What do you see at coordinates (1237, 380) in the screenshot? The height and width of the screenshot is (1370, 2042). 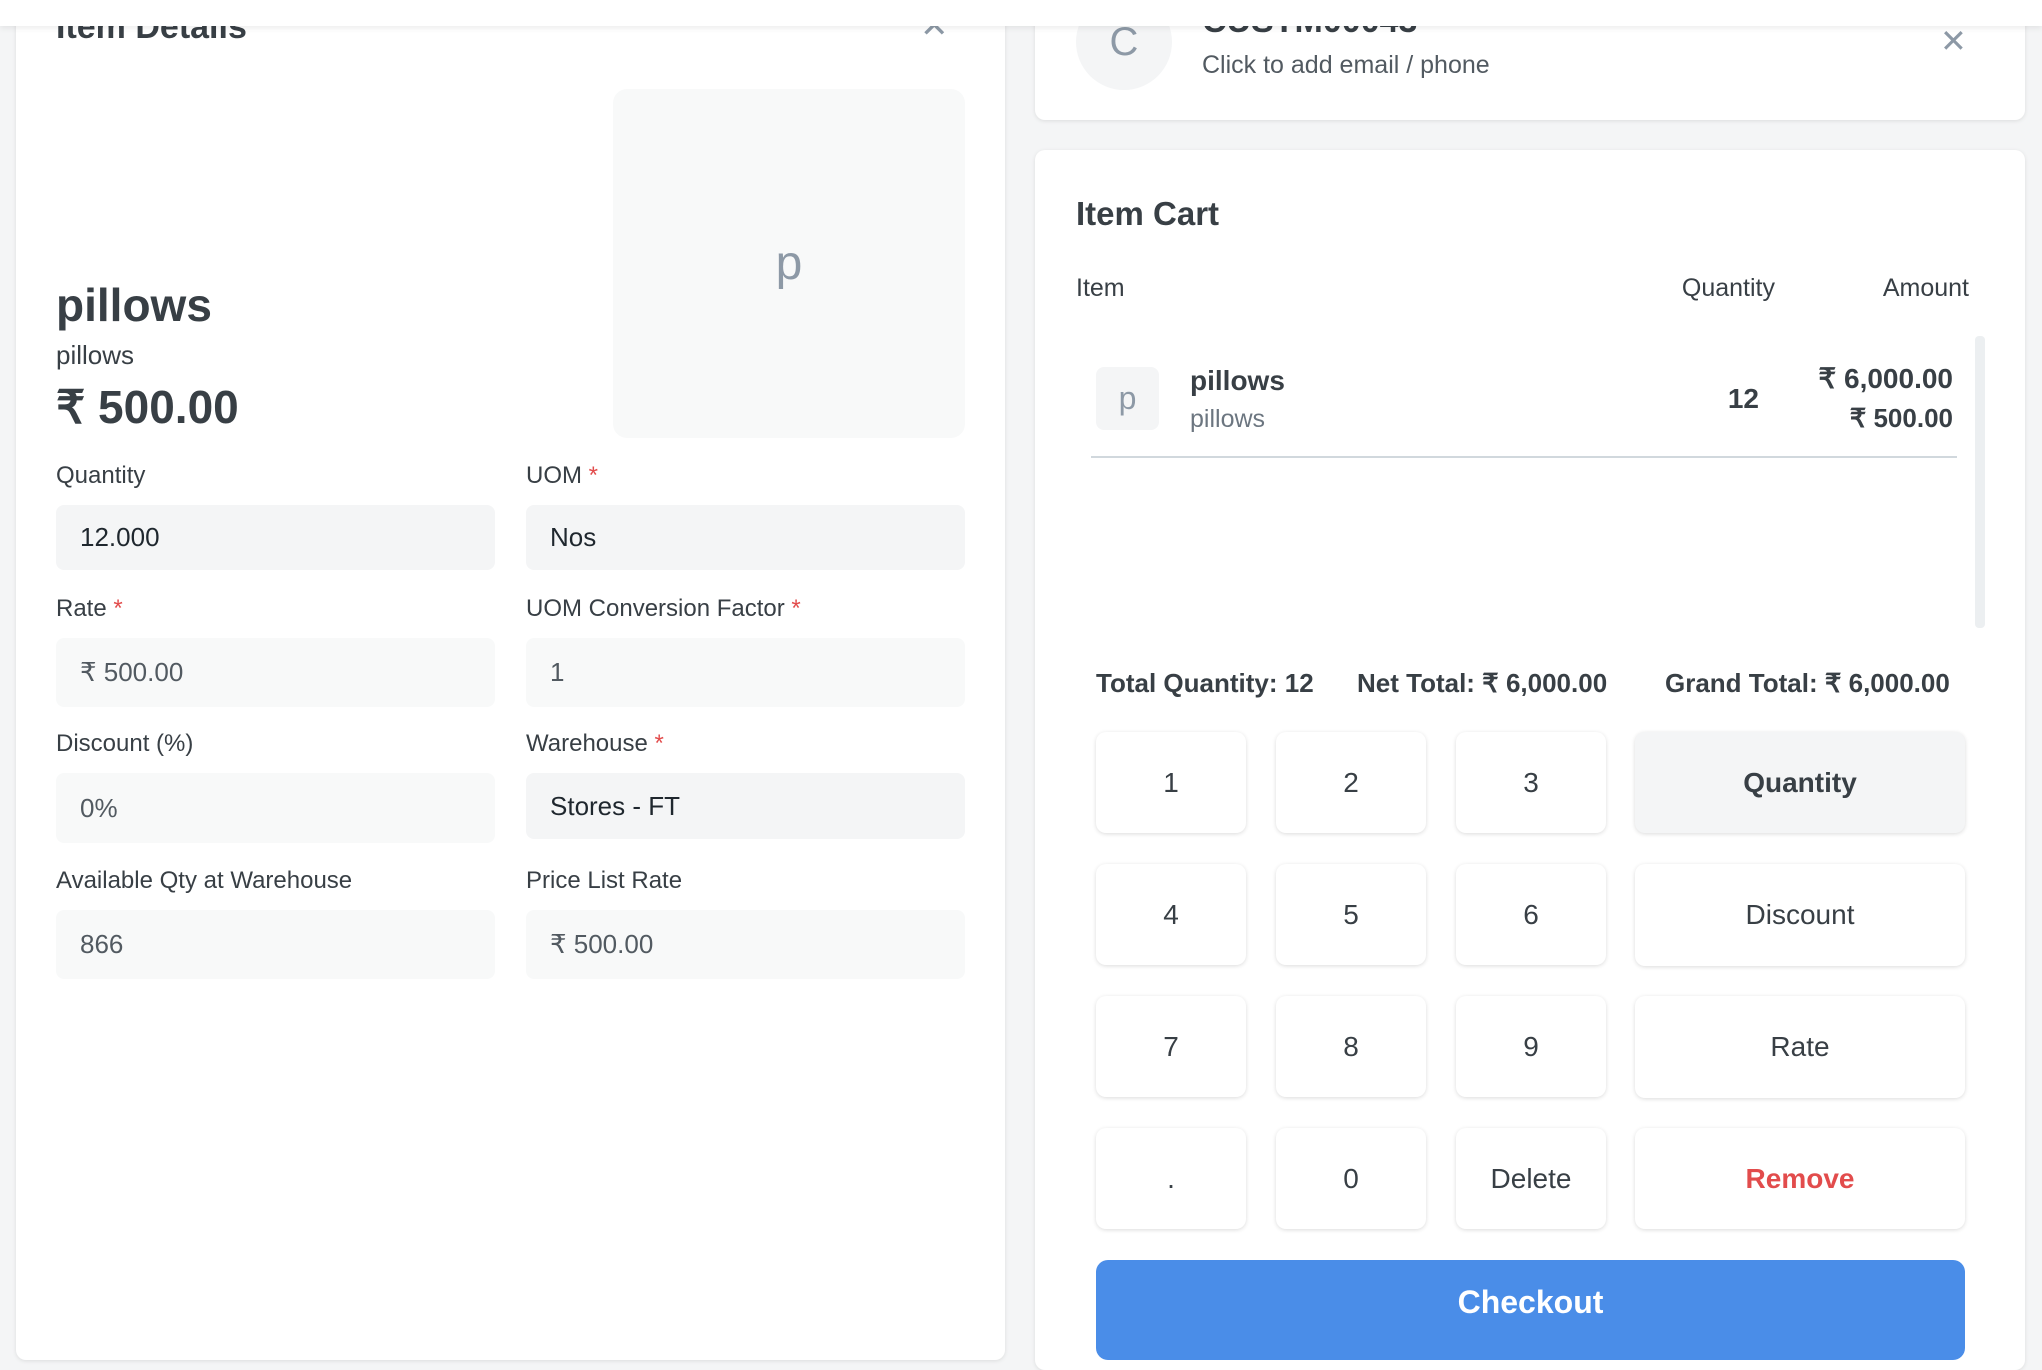 I see `cart-item-name: pillows` at bounding box center [1237, 380].